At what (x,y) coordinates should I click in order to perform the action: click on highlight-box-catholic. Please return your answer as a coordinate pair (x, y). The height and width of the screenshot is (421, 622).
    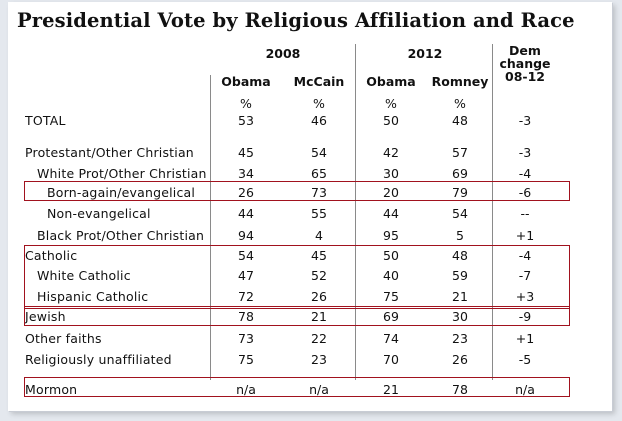
    Looking at the image, I should click on (297, 277).